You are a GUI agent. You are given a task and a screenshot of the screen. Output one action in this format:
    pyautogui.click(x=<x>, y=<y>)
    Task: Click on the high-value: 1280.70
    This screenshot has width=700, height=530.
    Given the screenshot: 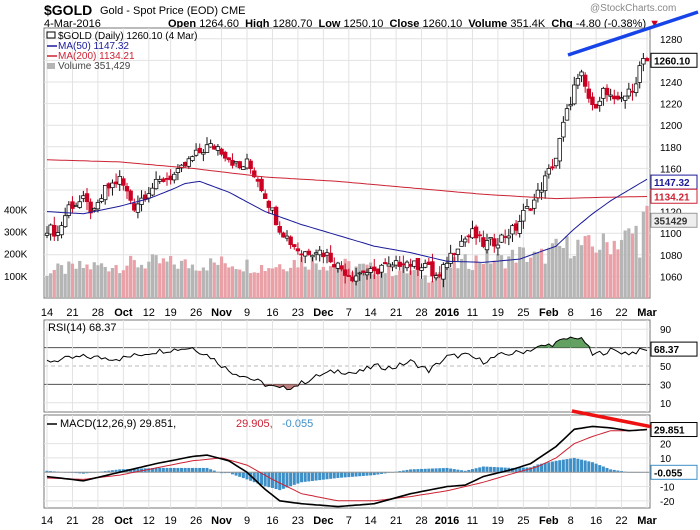 What is the action you would take?
    pyautogui.click(x=292, y=24)
    